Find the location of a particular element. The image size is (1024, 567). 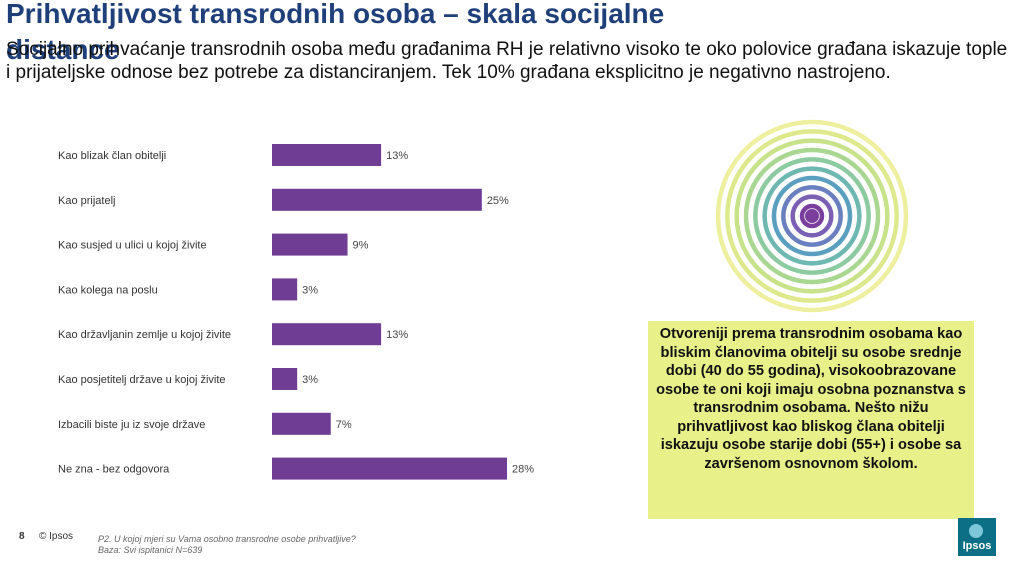

value-label: 7% is located at coordinates (344, 425).